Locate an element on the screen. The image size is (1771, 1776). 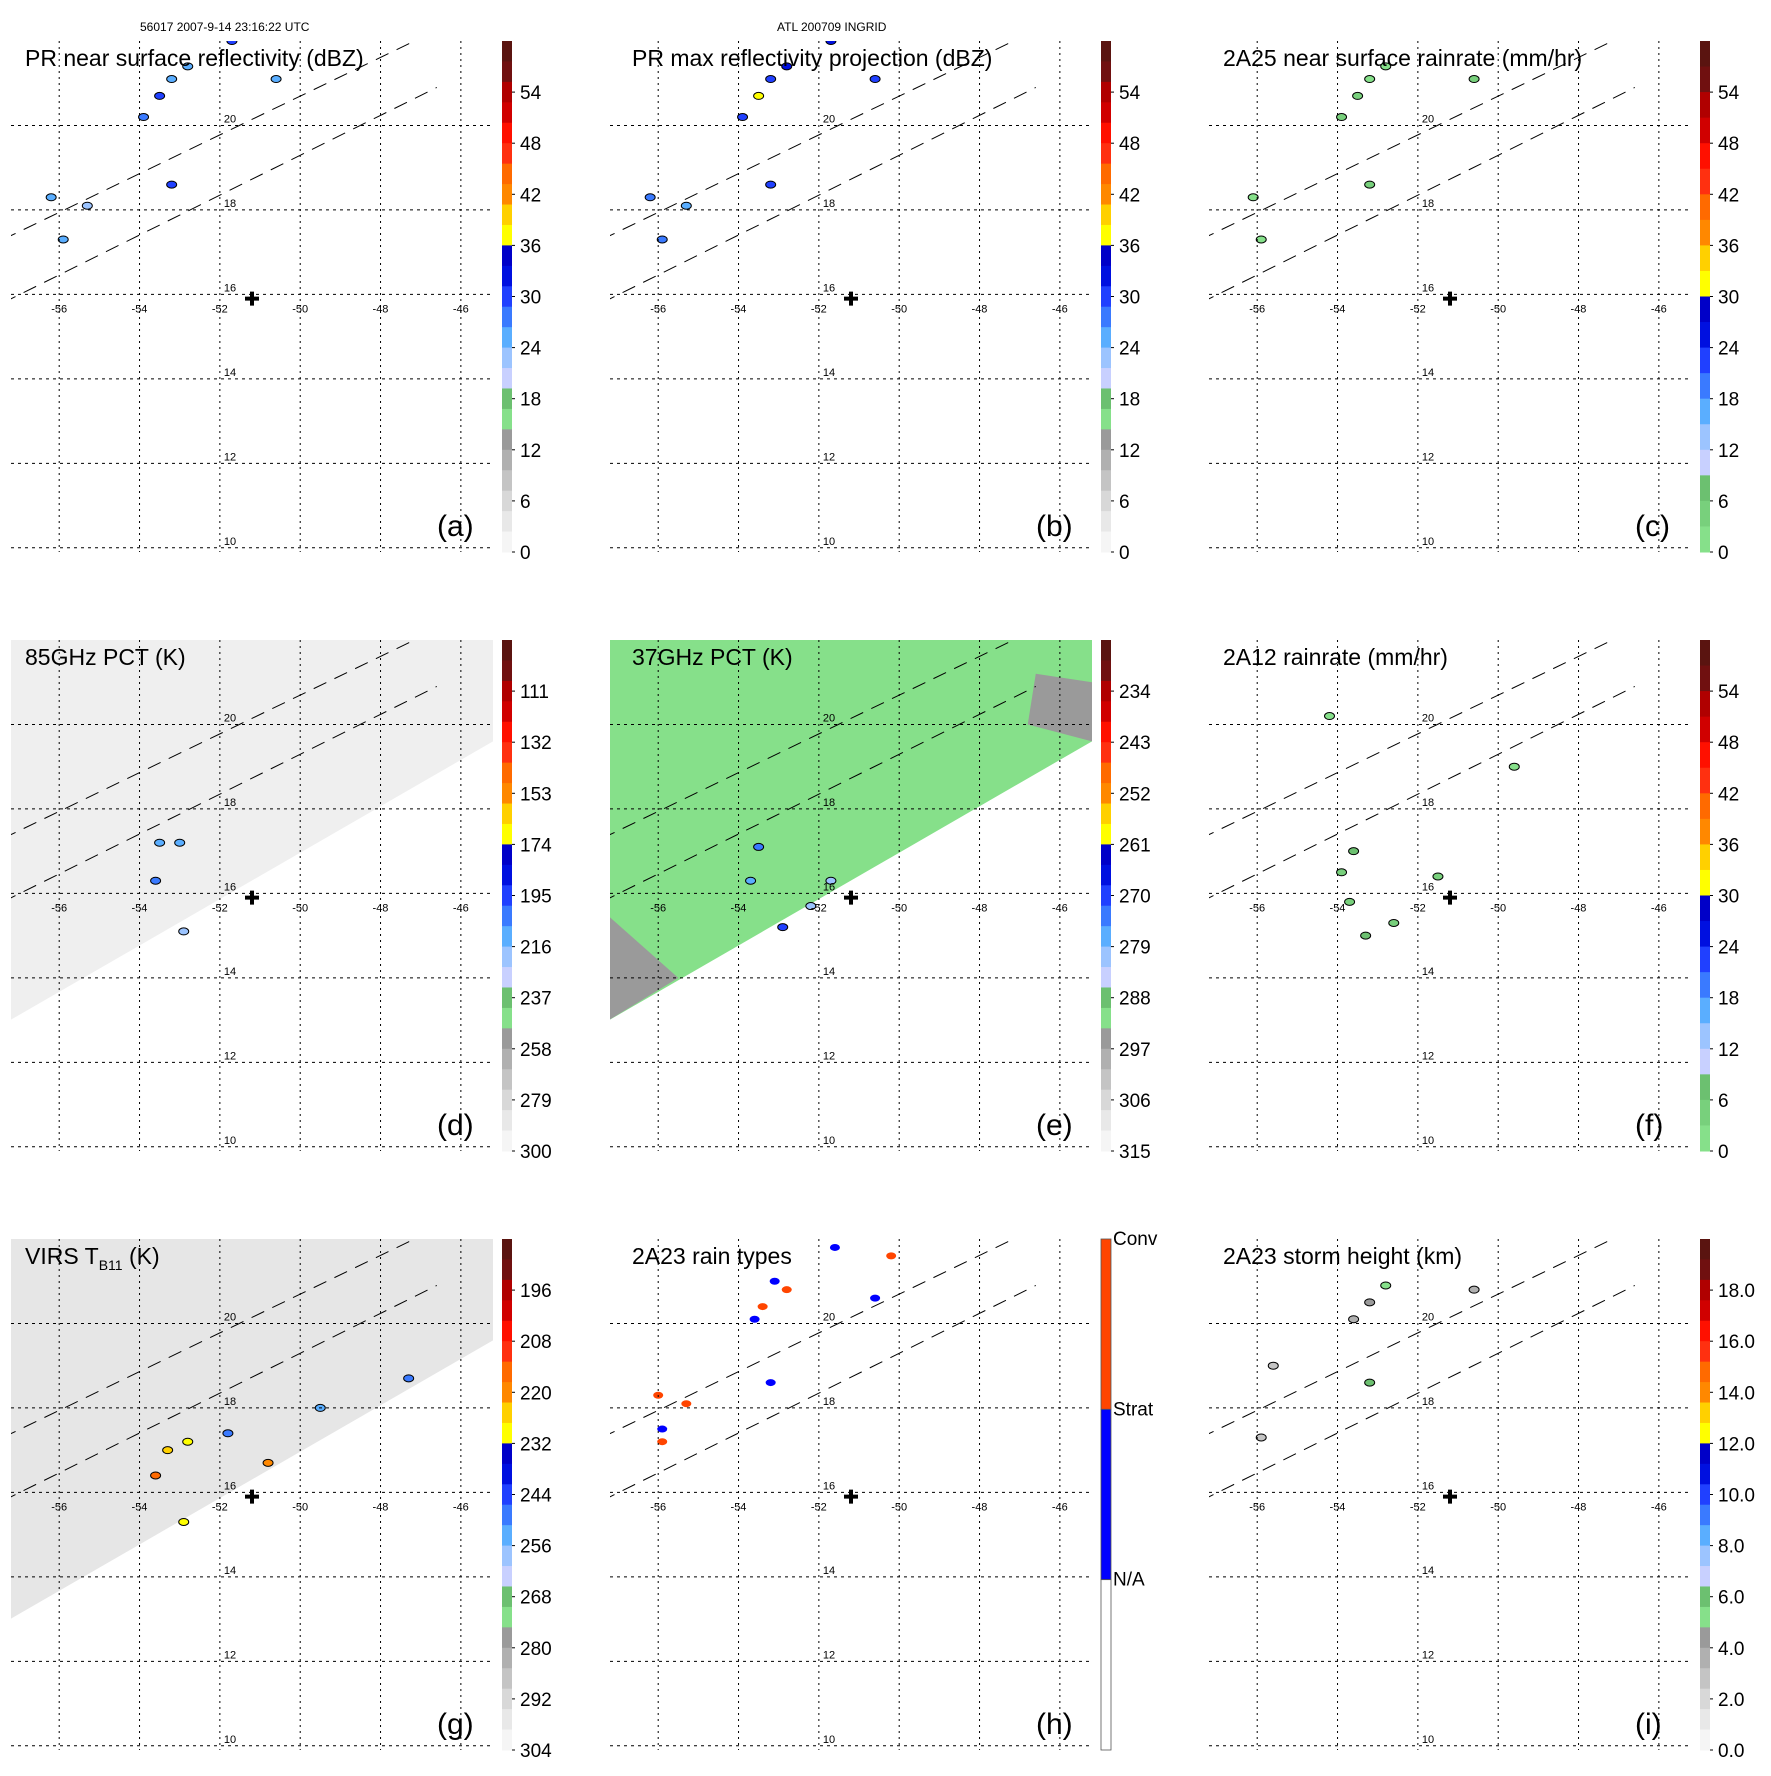
lon-tick-label: -54 is located at coordinates (140, 309).